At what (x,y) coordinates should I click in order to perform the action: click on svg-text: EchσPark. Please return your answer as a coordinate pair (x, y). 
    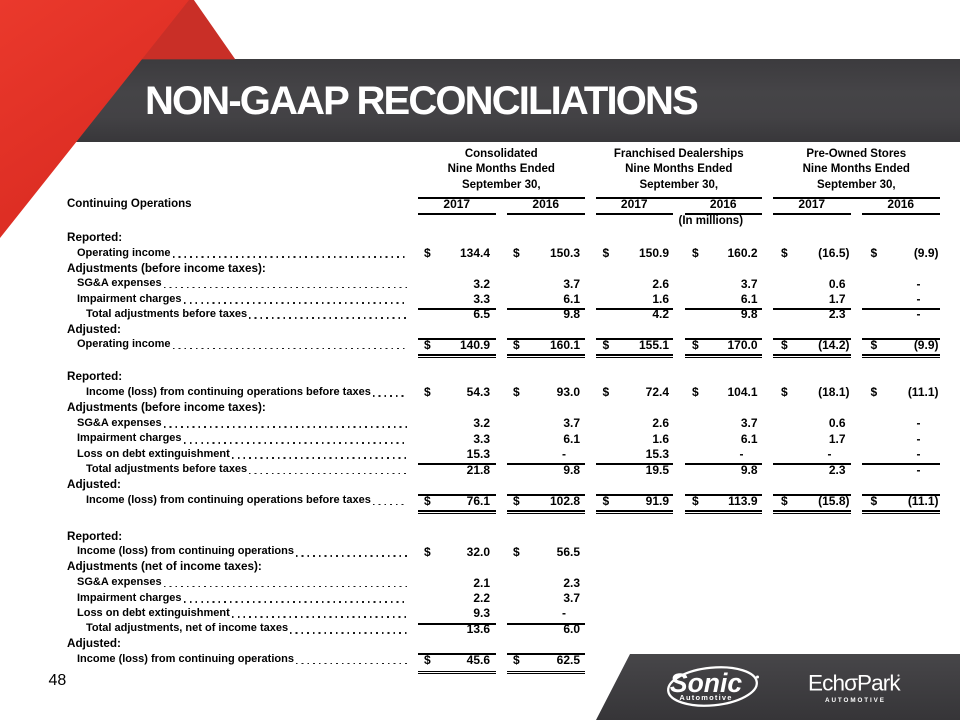
    Looking at the image, I should click on (854, 683).